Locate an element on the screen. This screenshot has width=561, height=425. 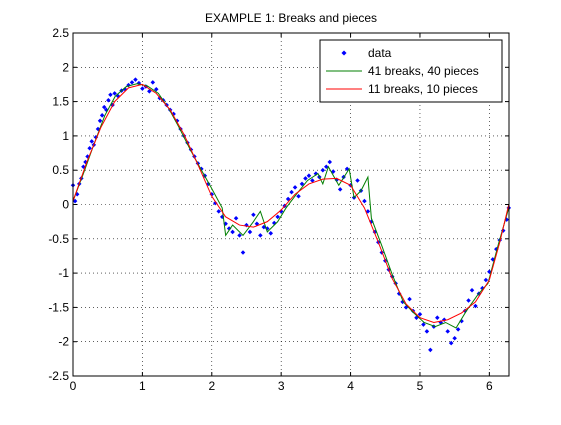
x-tick-label: 2 is located at coordinates (211, 386).